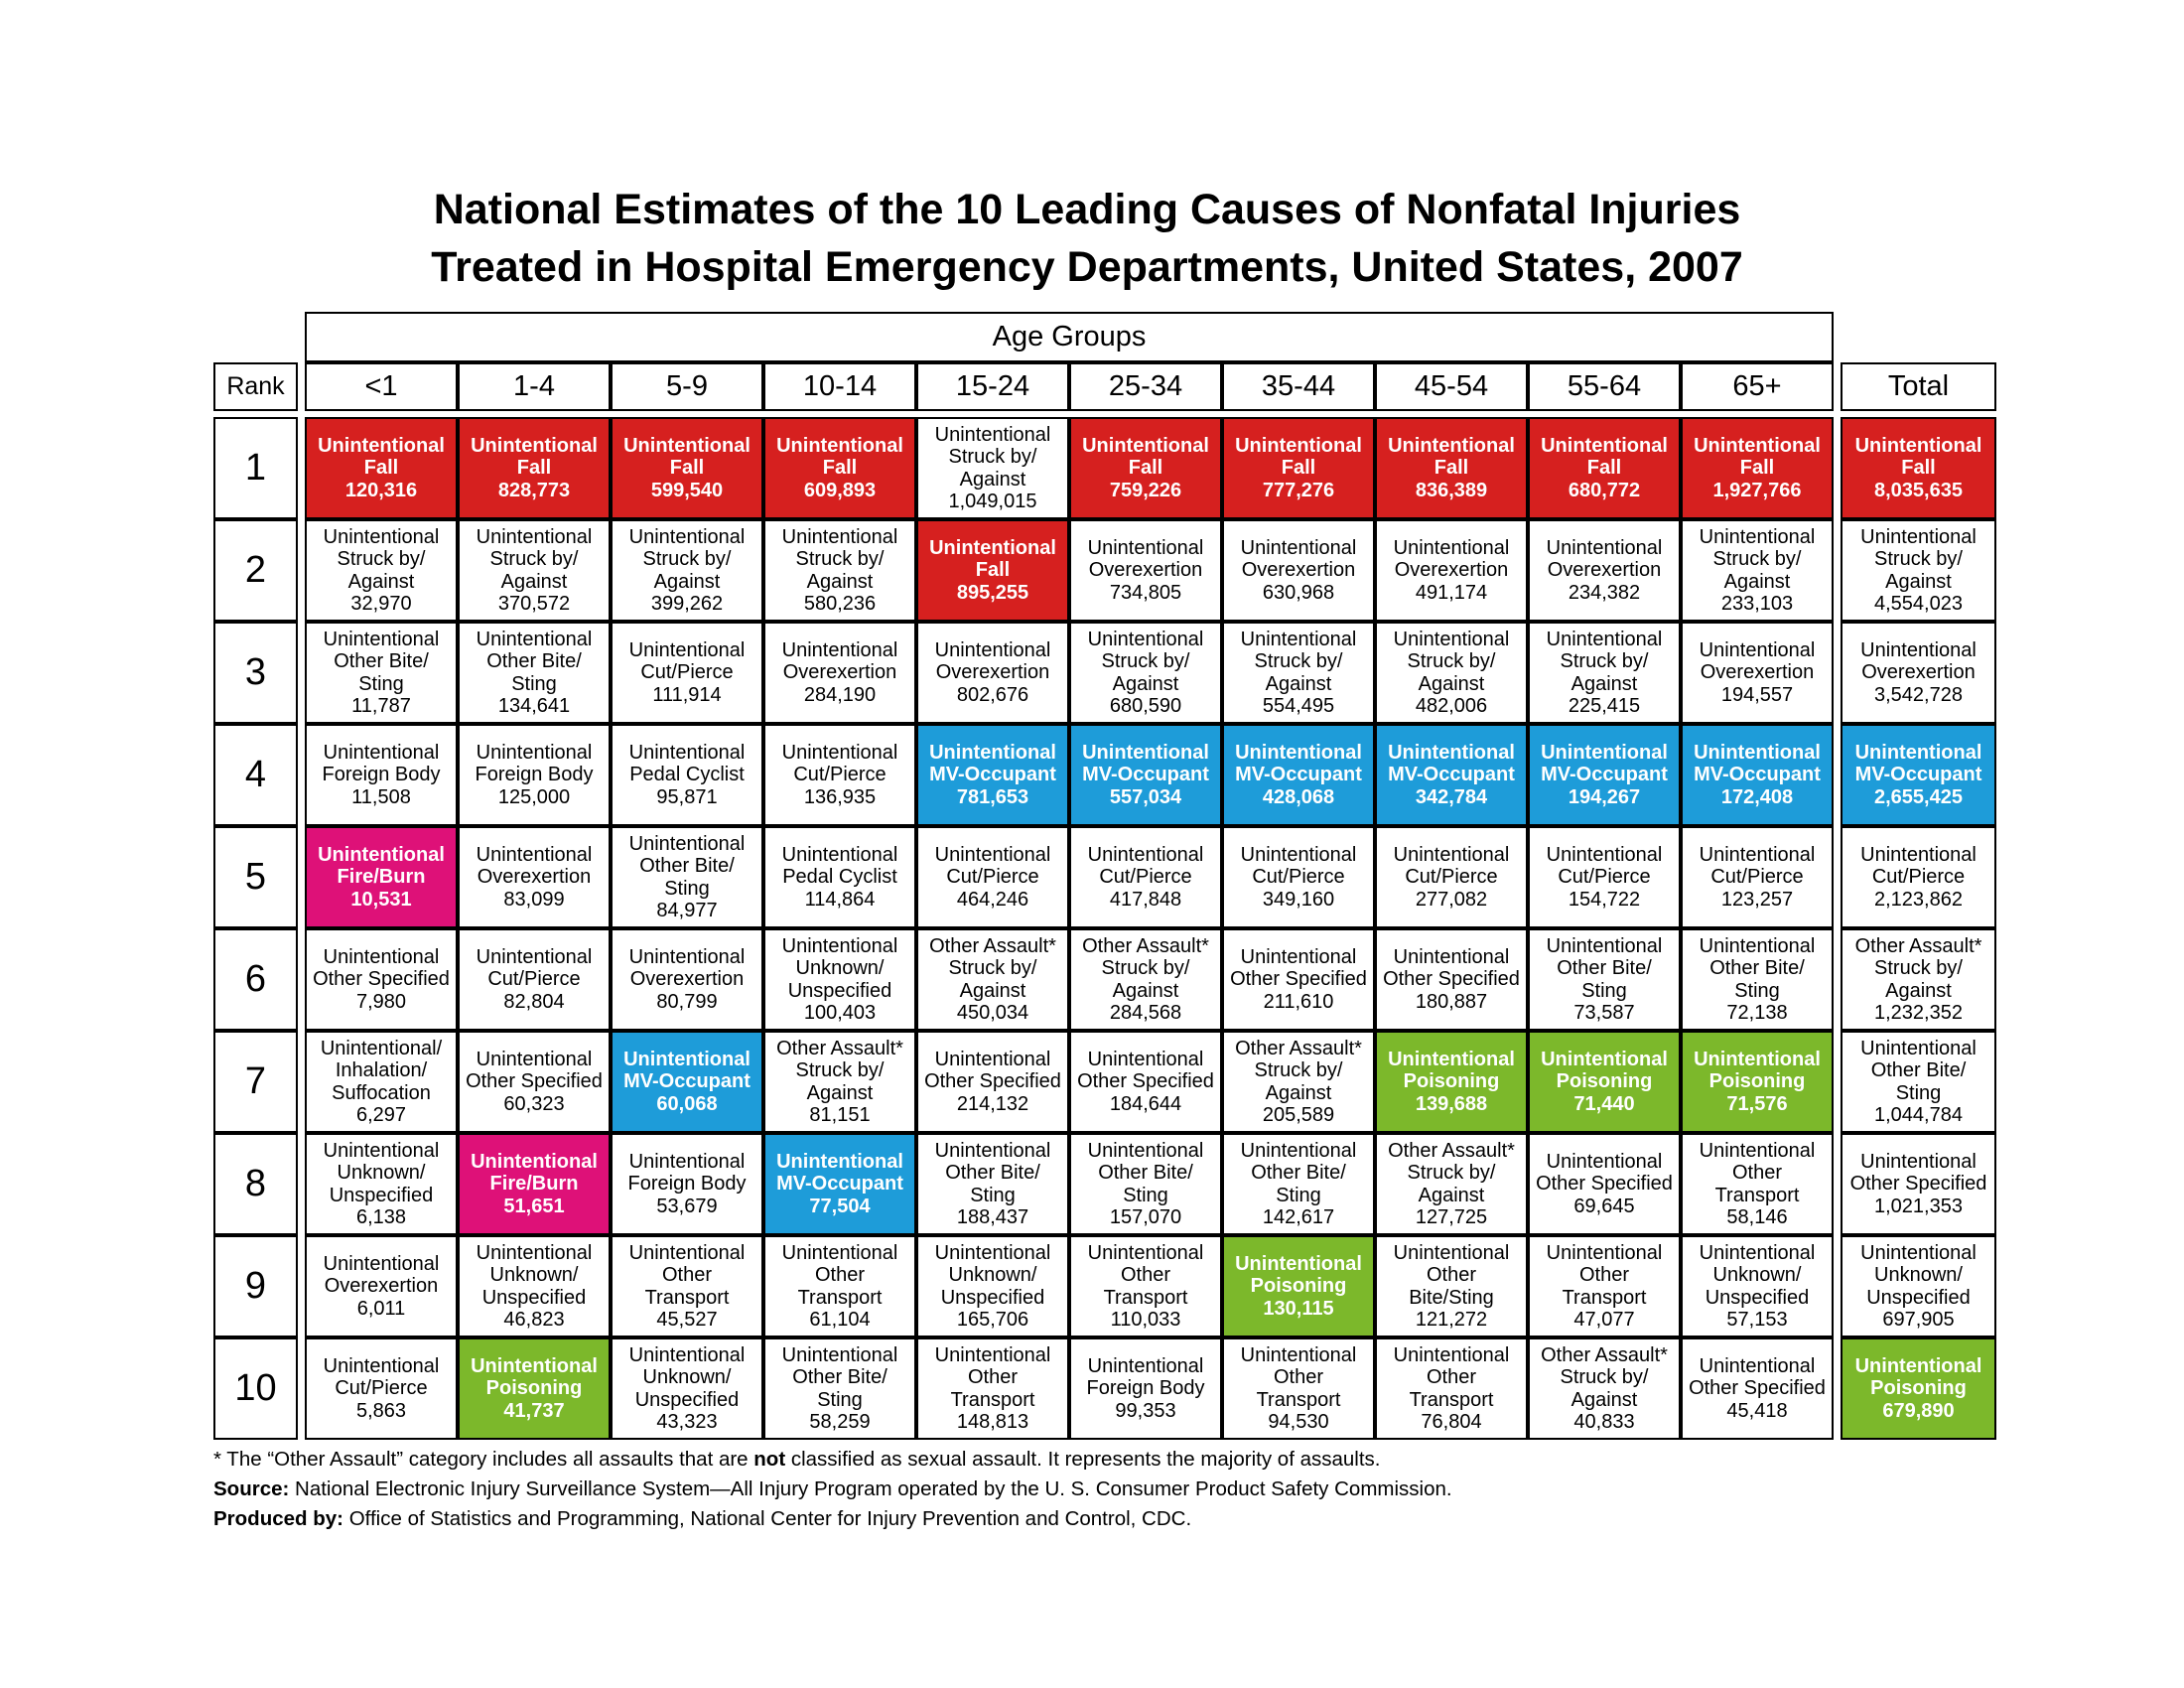 The height and width of the screenshot is (1688, 2184). I want to click on injury-cell: Unintentional Other Specified 1,021,353, so click(1918, 1184).